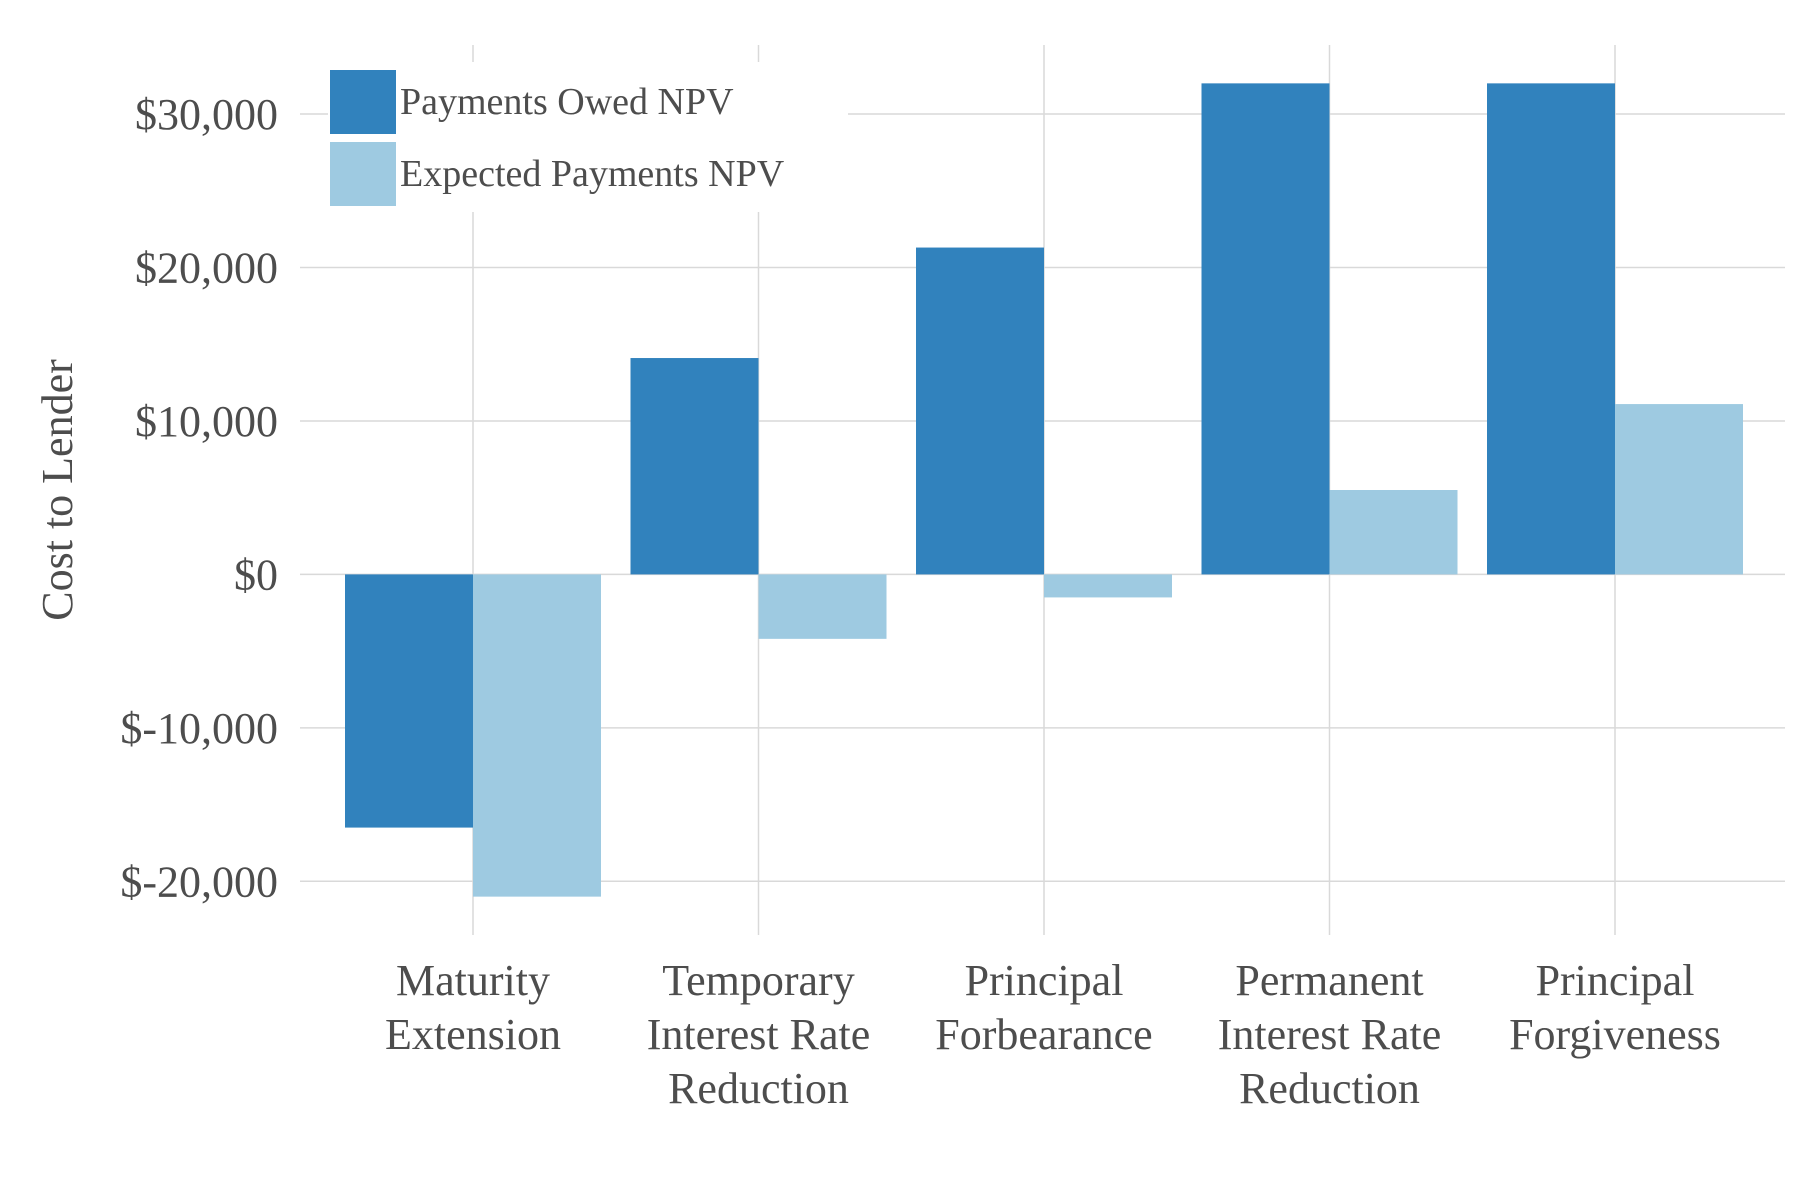  I want to click on x-category-label: Principal Forgiveness, so click(1615, 1007).